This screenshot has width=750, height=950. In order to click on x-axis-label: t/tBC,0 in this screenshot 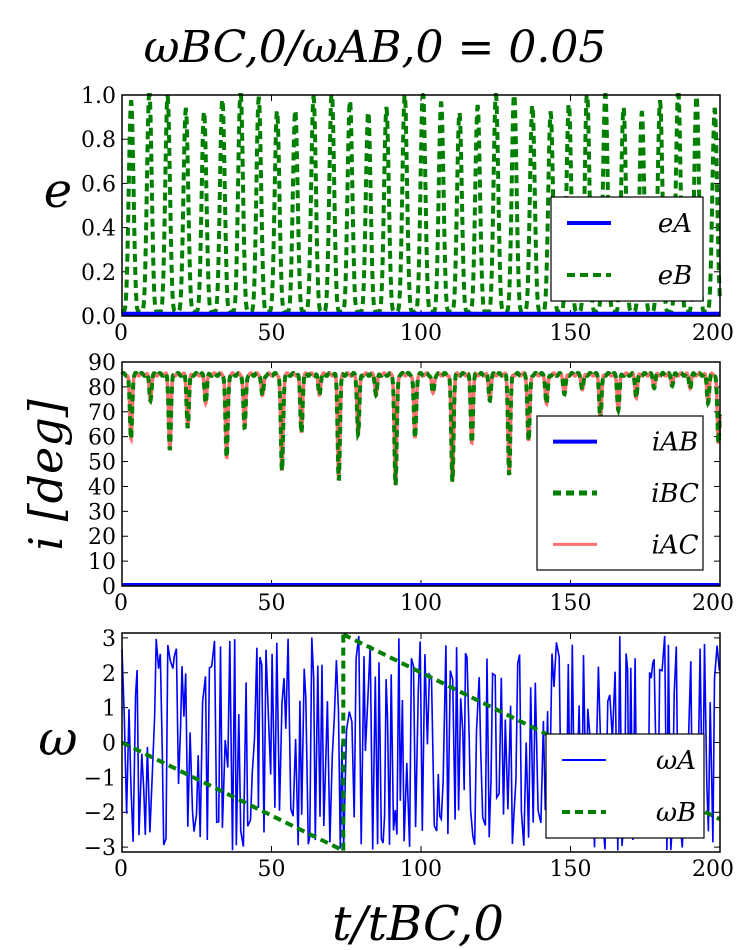, I will do `click(418, 923)`.